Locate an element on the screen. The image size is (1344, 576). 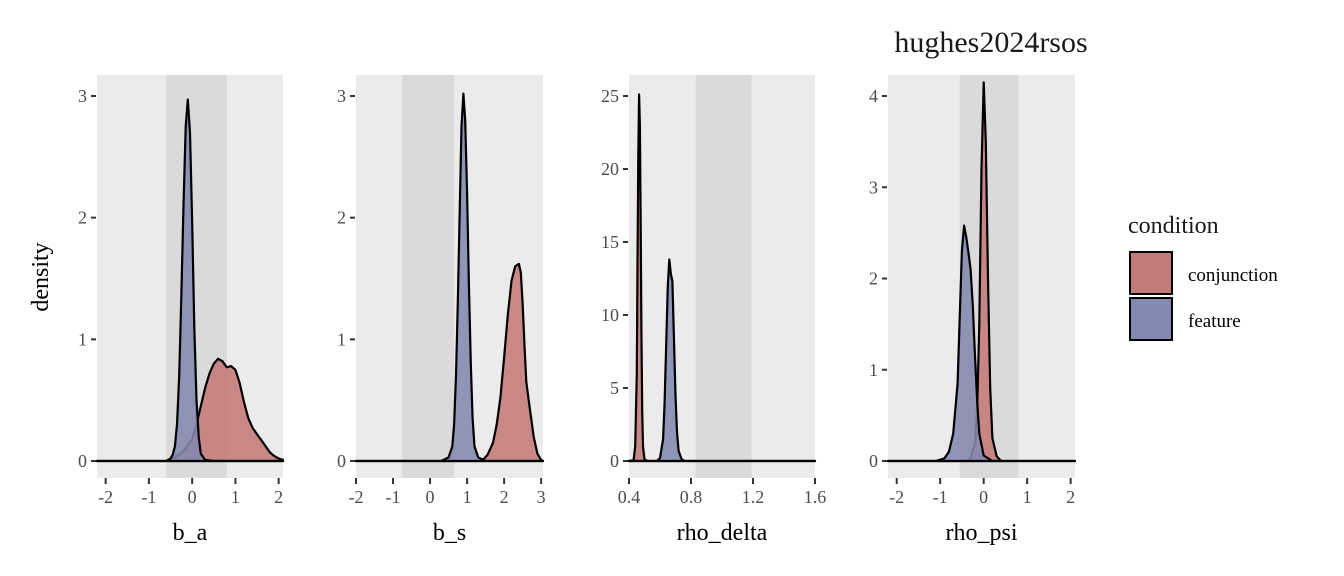
x-tick-label: 3 is located at coordinates (541, 497).